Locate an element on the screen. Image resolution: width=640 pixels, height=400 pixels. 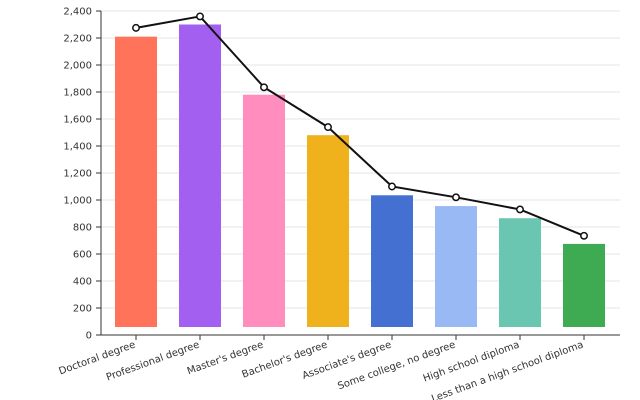
y-tick-label: 1,000 is located at coordinates (77, 201).